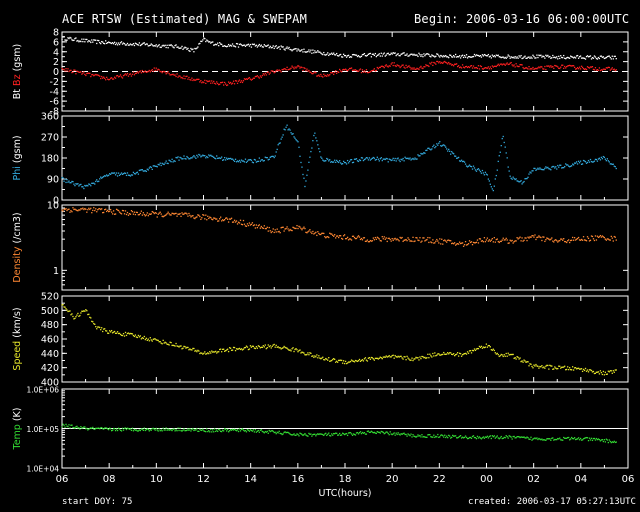 Image resolution: width=640 pixels, height=512 pixels. Describe the element at coordinates (17, 338) in the screenshot. I see `ylabel-speed: Speed (km/s)` at that location.